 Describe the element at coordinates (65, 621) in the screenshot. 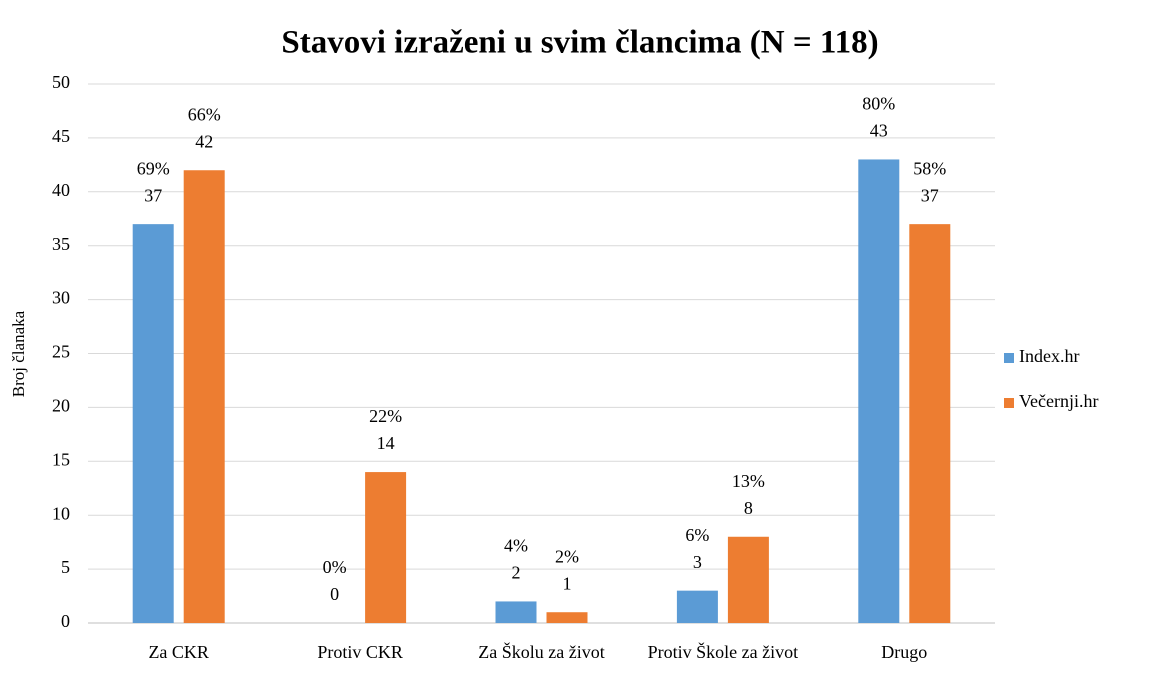

I see `y-tick-label: 0` at that location.